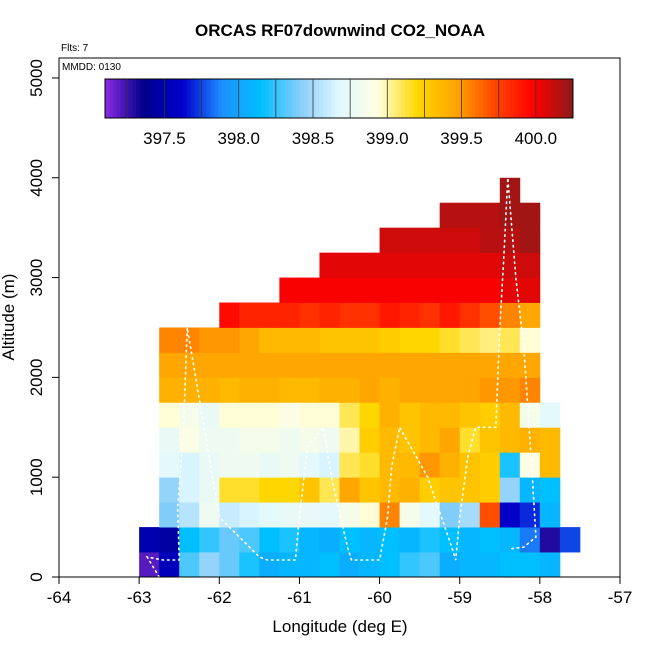 Image resolution: width=650 pixels, height=650 pixels. What do you see at coordinates (219, 597) in the screenshot?
I see `x-tick-label: -62` at bounding box center [219, 597].